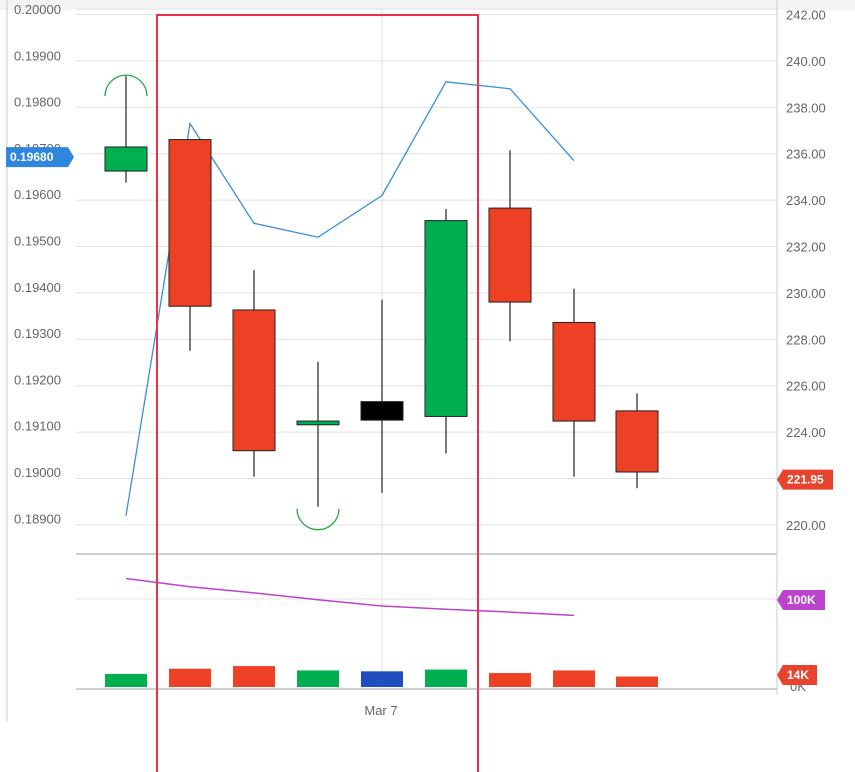  I want to click on right-price-badge-text: 221.95, so click(805, 480).